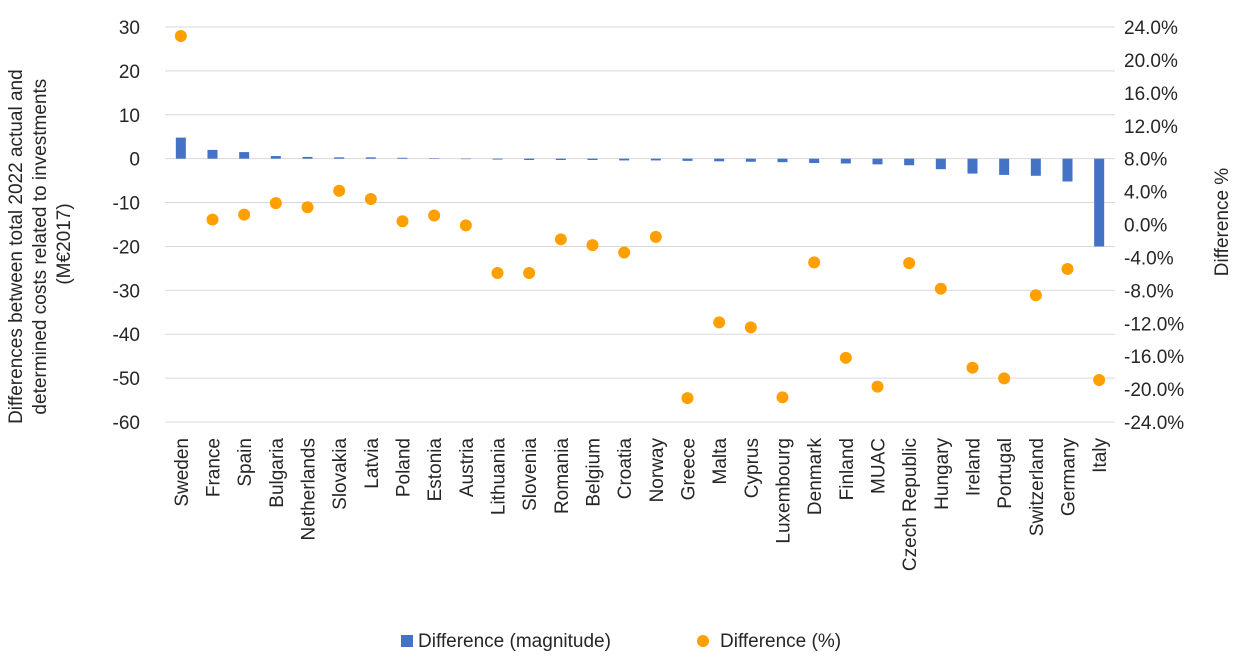  I want to click on right-tick-label: 24.0%, so click(1151, 28).